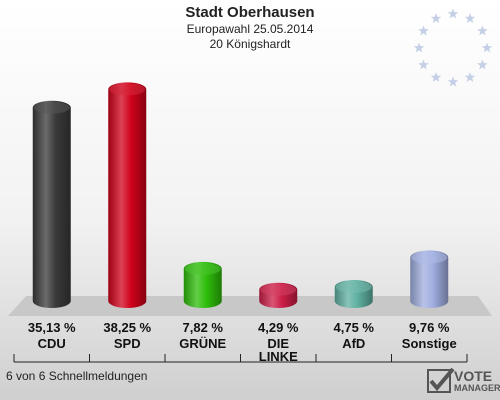 The image size is (500, 400). Describe the element at coordinates (354, 327) in the screenshot. I see `value-label: 4,75 %` at that location.